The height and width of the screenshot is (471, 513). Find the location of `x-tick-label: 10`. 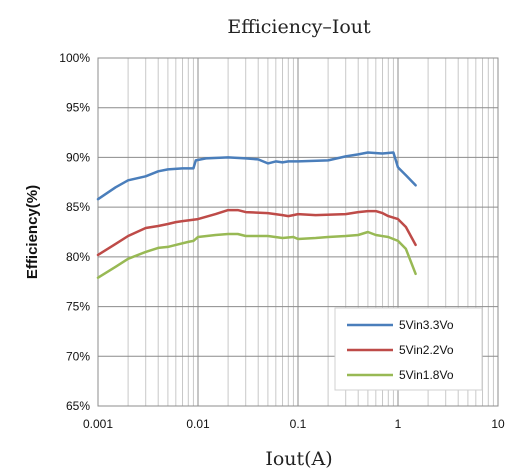

x-tick-label: 10 is located at coordinates (498, 424).